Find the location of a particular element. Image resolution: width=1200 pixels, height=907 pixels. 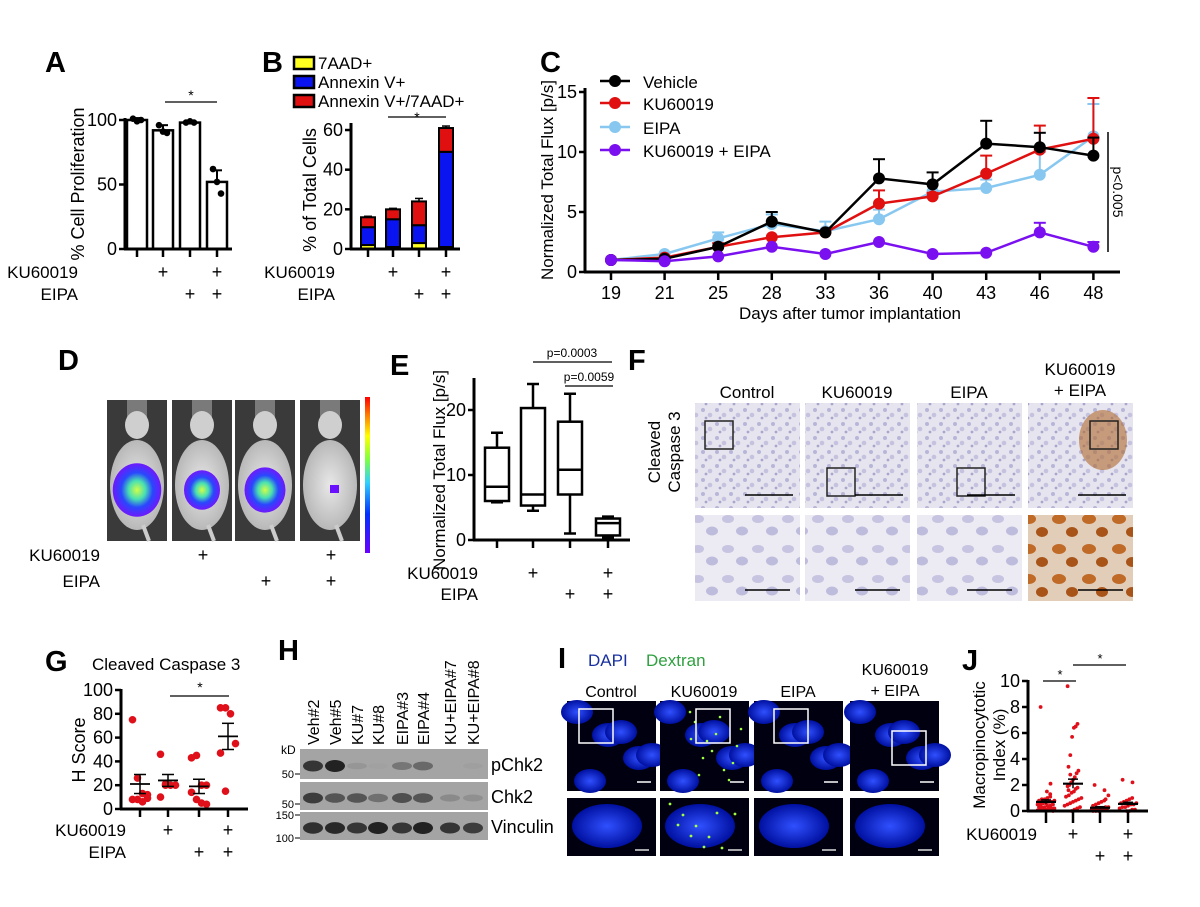

stain-label-dapi: DAPI is located at coordinates (608, 660).